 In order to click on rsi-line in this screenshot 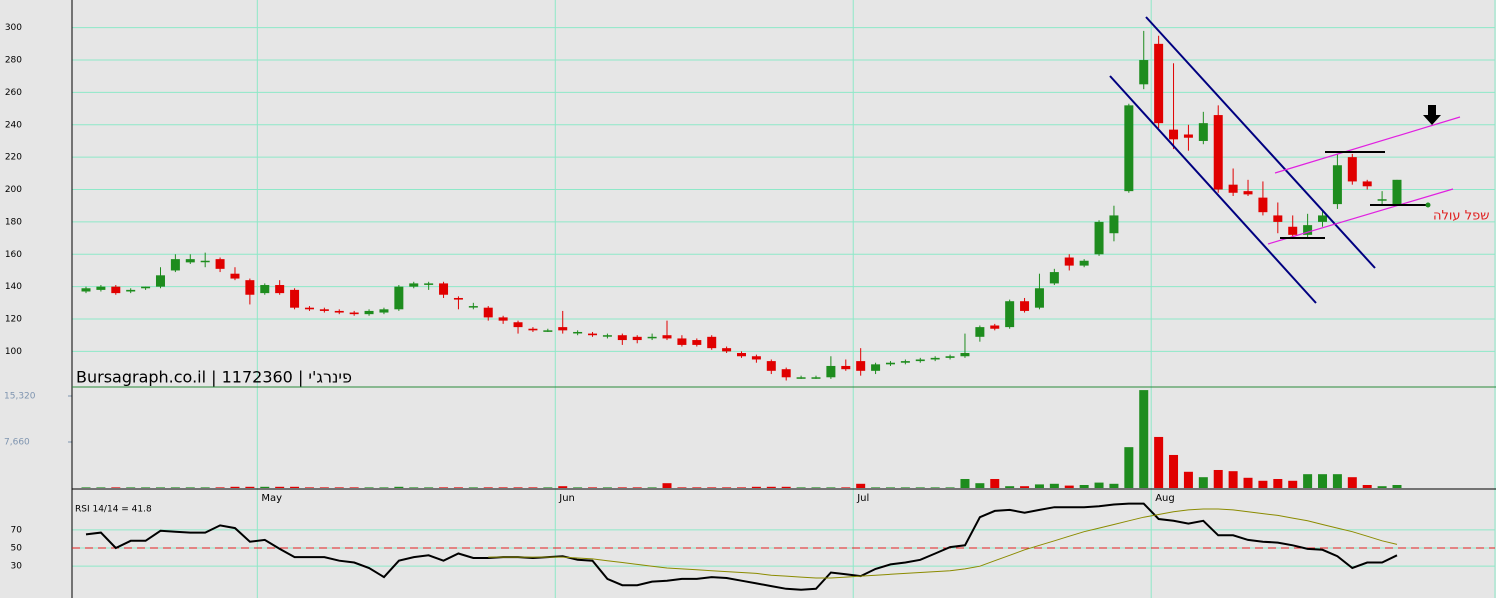, I will do `click(741, 546)`.